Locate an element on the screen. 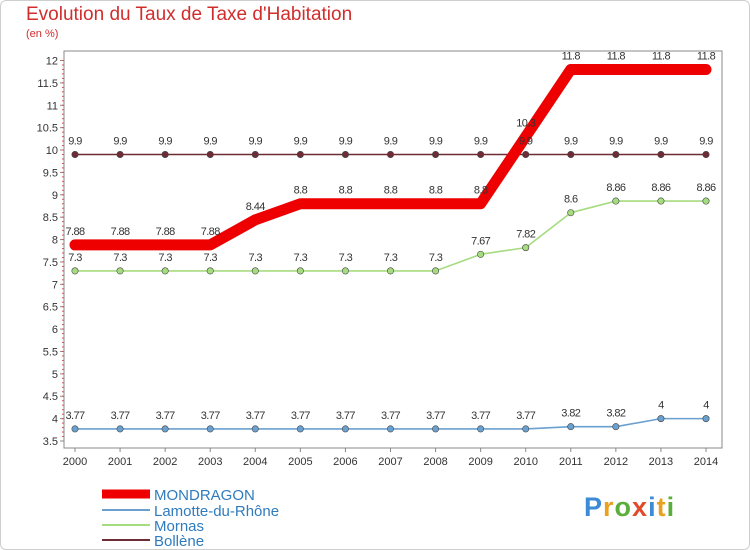 This screenshot has width=750, height=550. x-tick-label: 2005 is located at coordinates (300, 462).